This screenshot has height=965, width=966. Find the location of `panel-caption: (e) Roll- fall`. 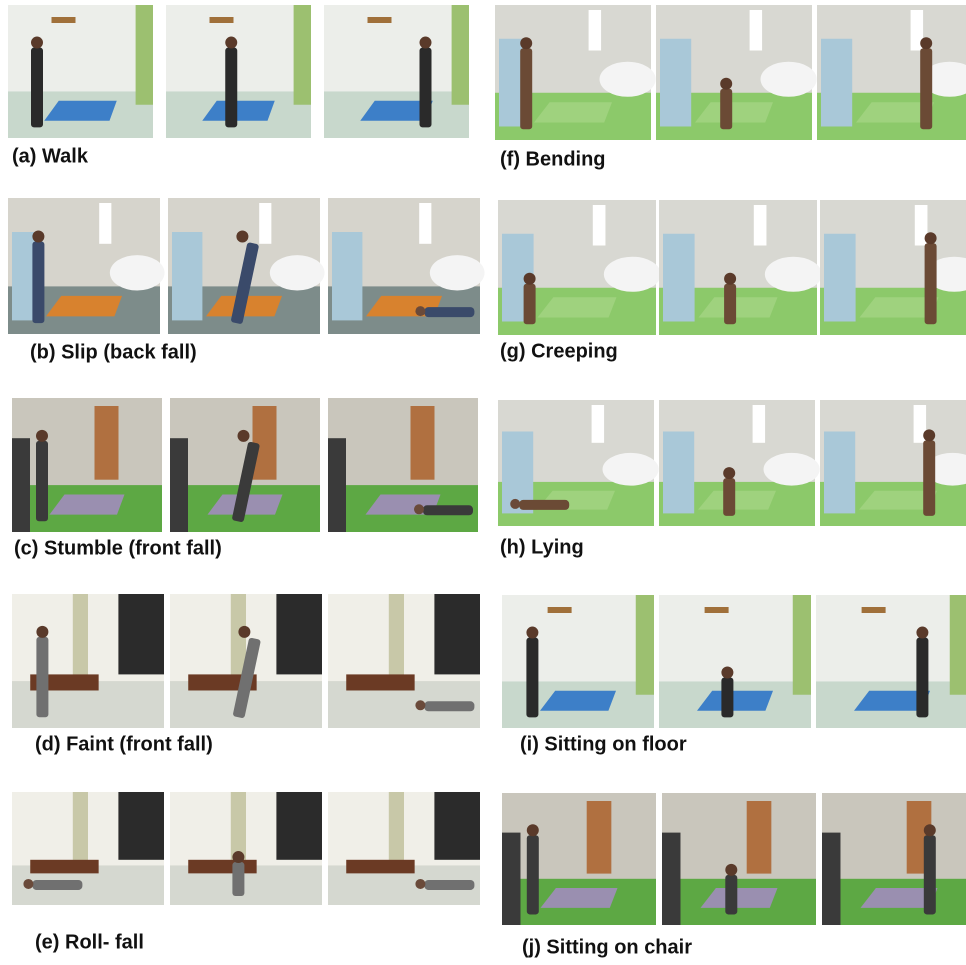

panel-caption: (e) Roll- fall is located at coordinates (89, 942).